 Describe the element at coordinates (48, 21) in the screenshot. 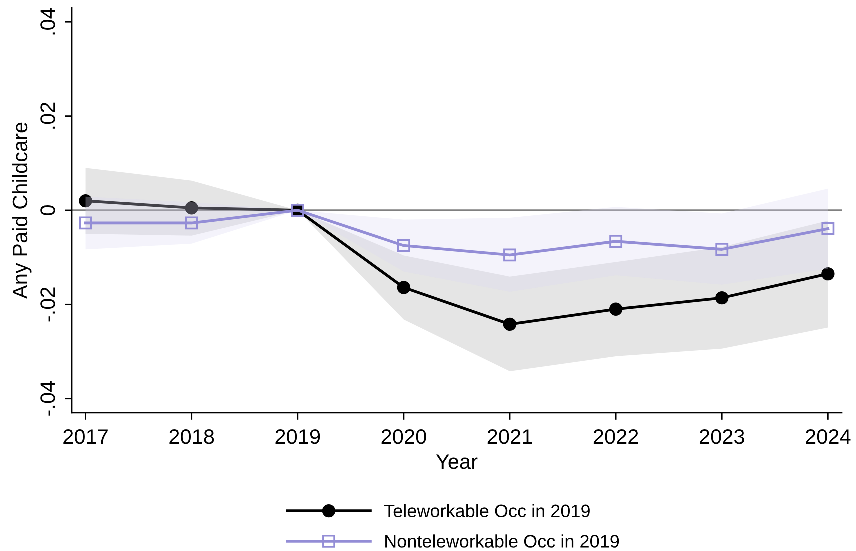

I see `y-tick-label: .04` at that location.